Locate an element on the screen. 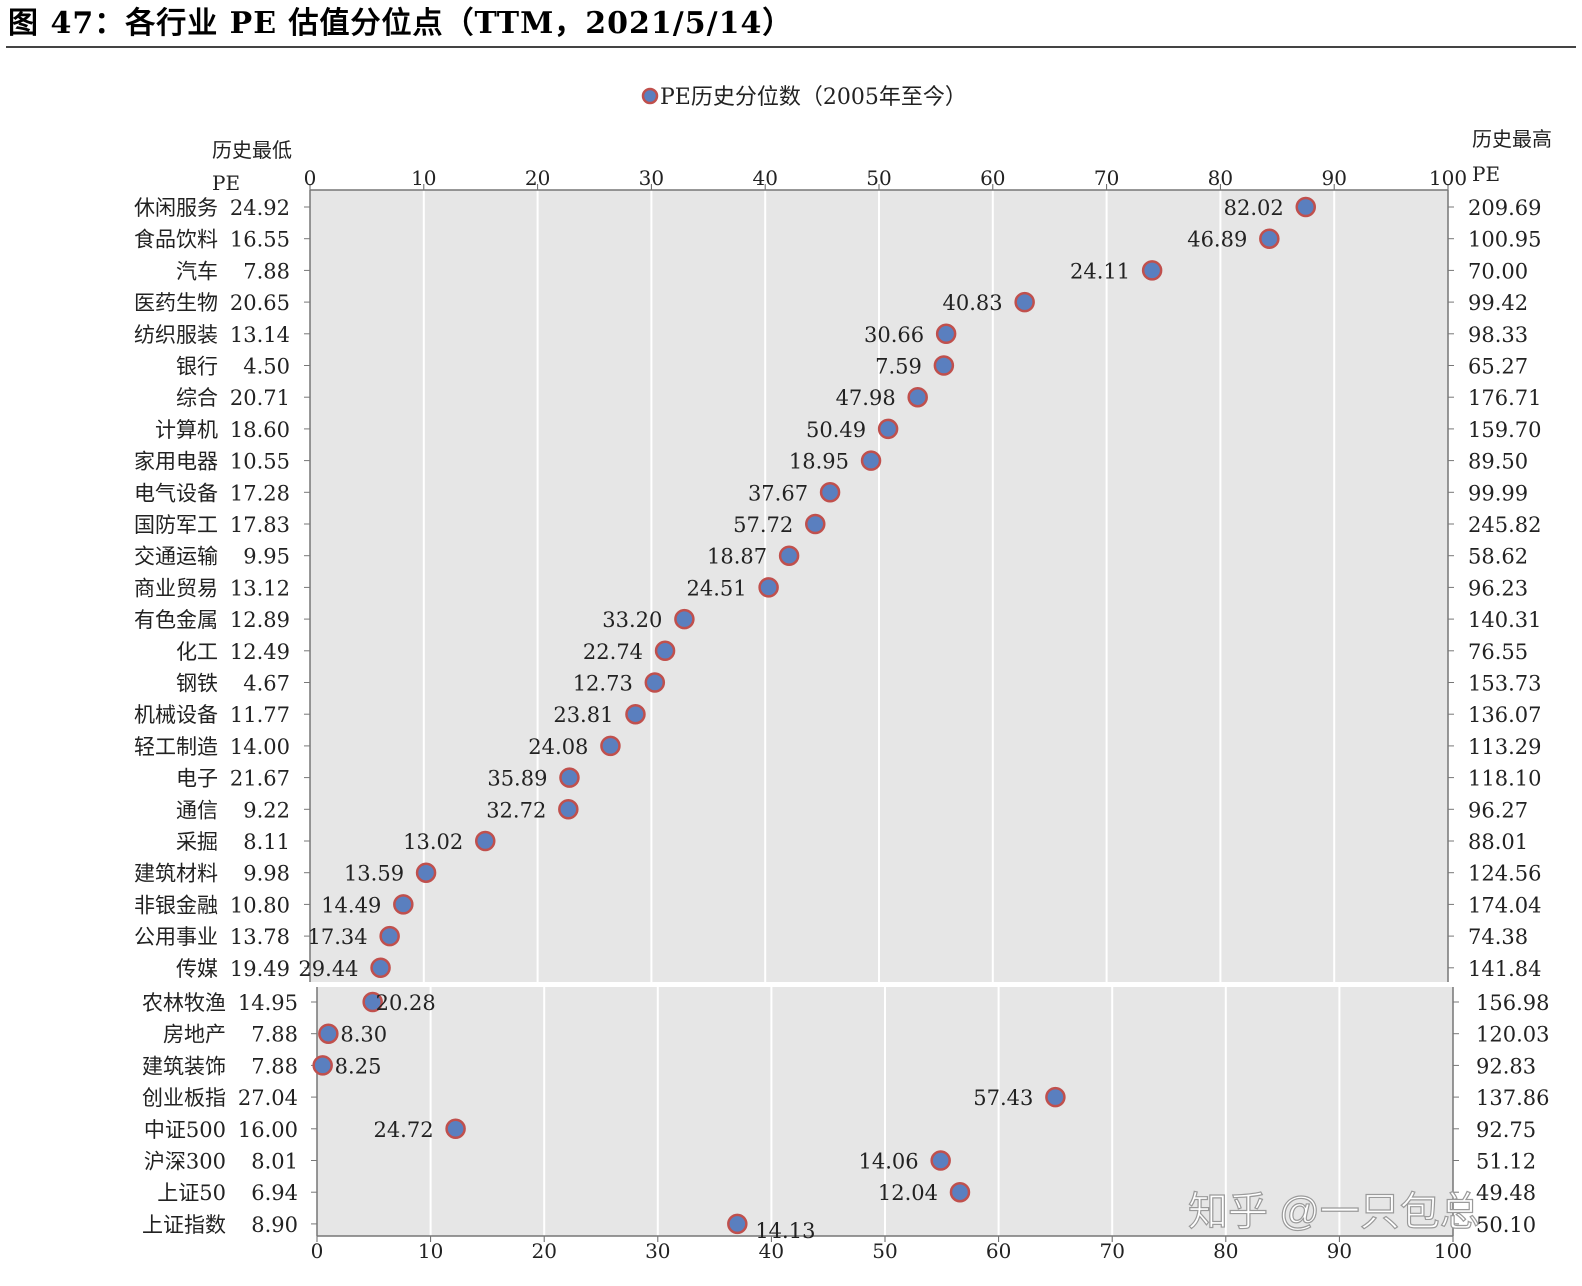 Image resolution: width=1582 pixels, height=1286 pixels. hist-max-pe-label: 76.55 is located at coordinates (1498, 652).